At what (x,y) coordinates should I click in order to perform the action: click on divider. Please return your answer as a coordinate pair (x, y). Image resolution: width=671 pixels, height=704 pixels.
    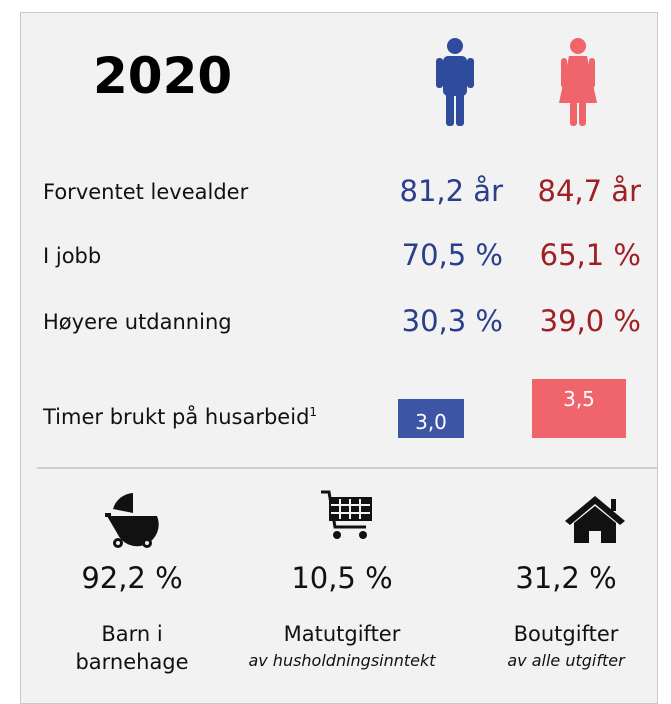
    Looking at the image, I should click on (347, 468).